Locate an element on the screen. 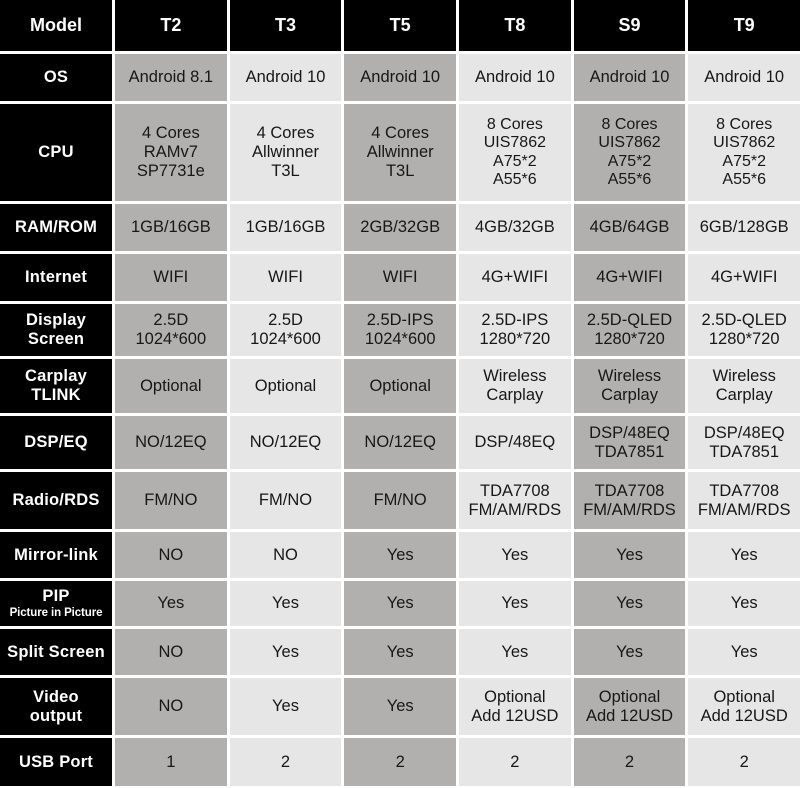 Image resolution: width=800 pixels, height=788 pixels. cell-display-s9: 2.5D-QLED 1280*720 is located at coordinates (631, 331).